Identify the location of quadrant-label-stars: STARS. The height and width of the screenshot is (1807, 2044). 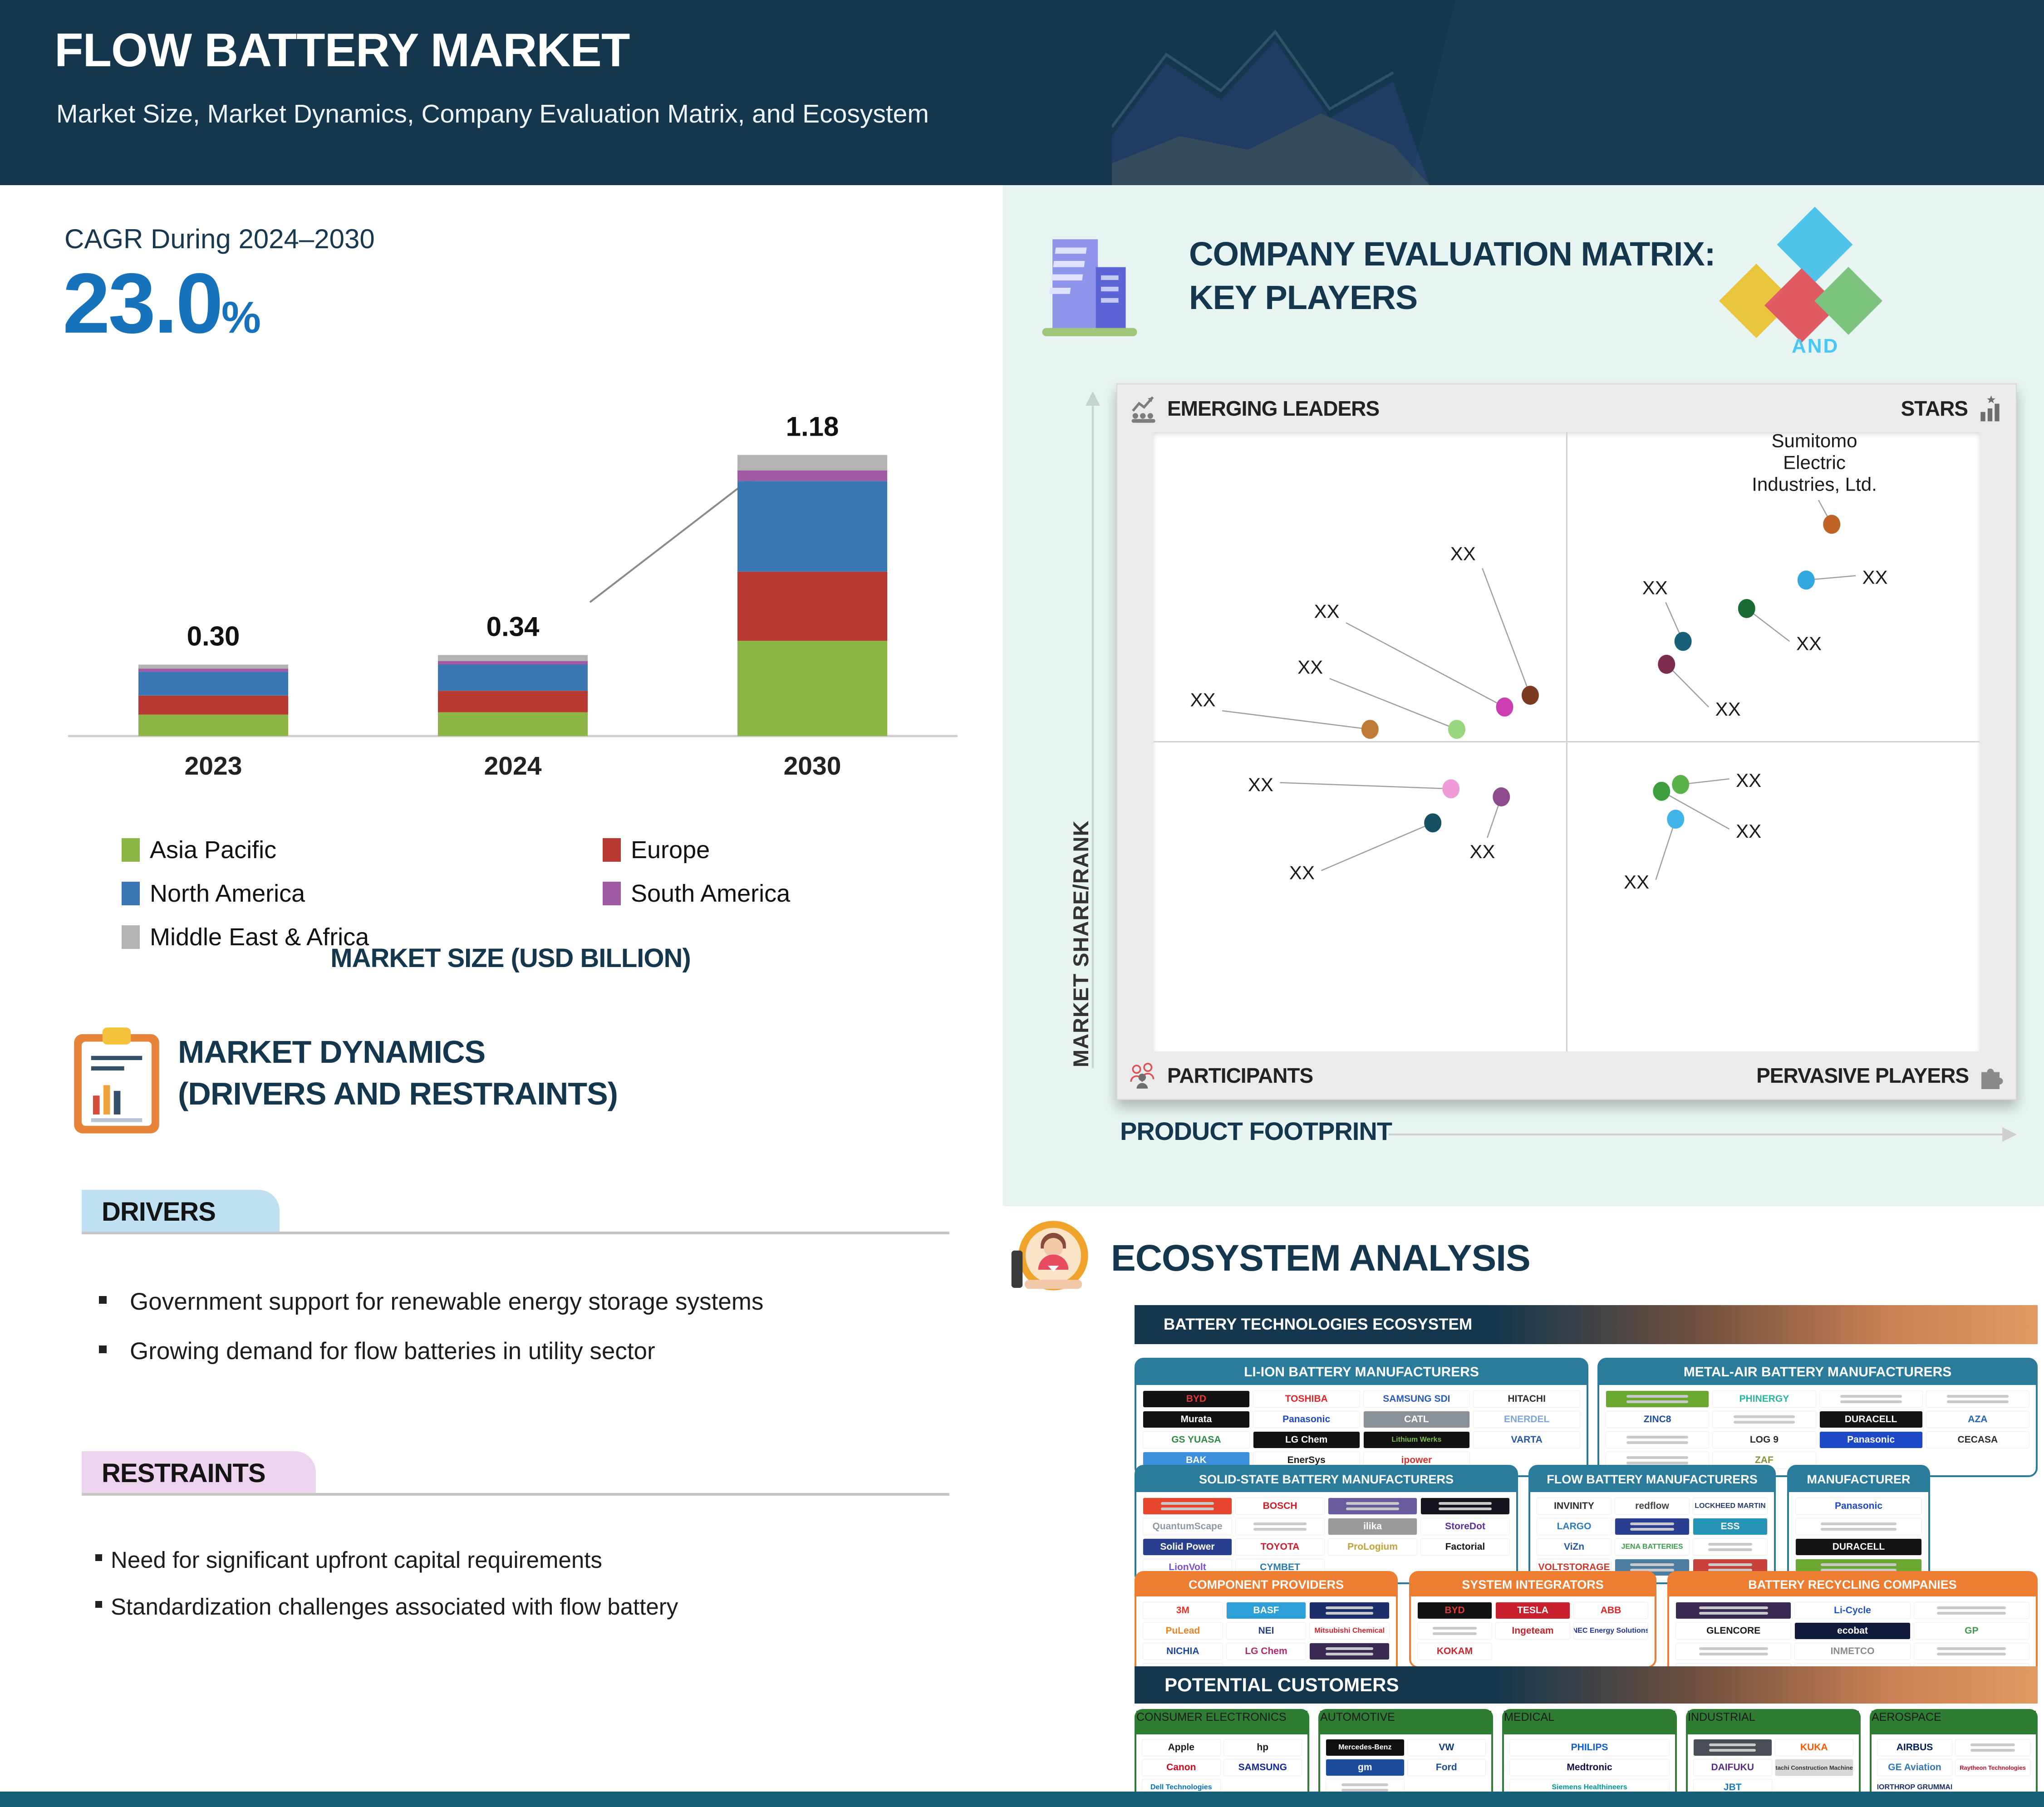
(1934, 408).